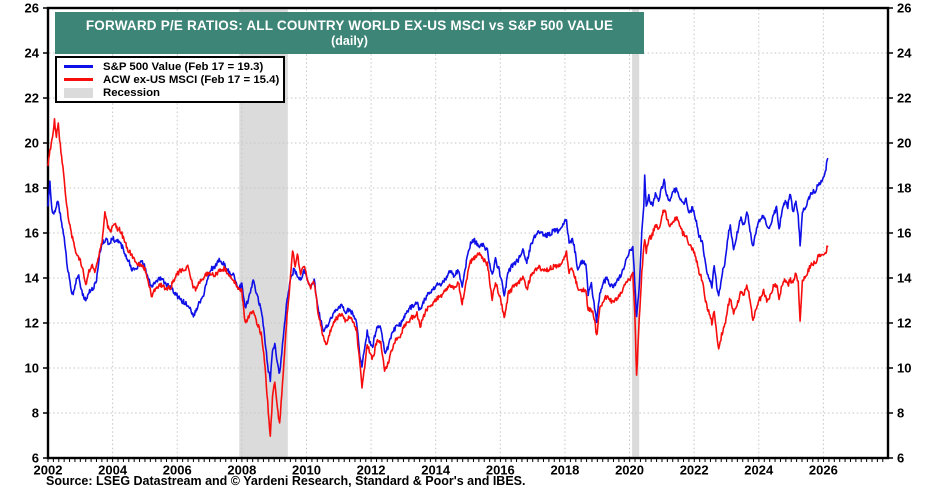  What do you see at coordinates (904, 98) in the screenshot?
I see `y-axis-label-right: 22` at bounding box center [904, 98].